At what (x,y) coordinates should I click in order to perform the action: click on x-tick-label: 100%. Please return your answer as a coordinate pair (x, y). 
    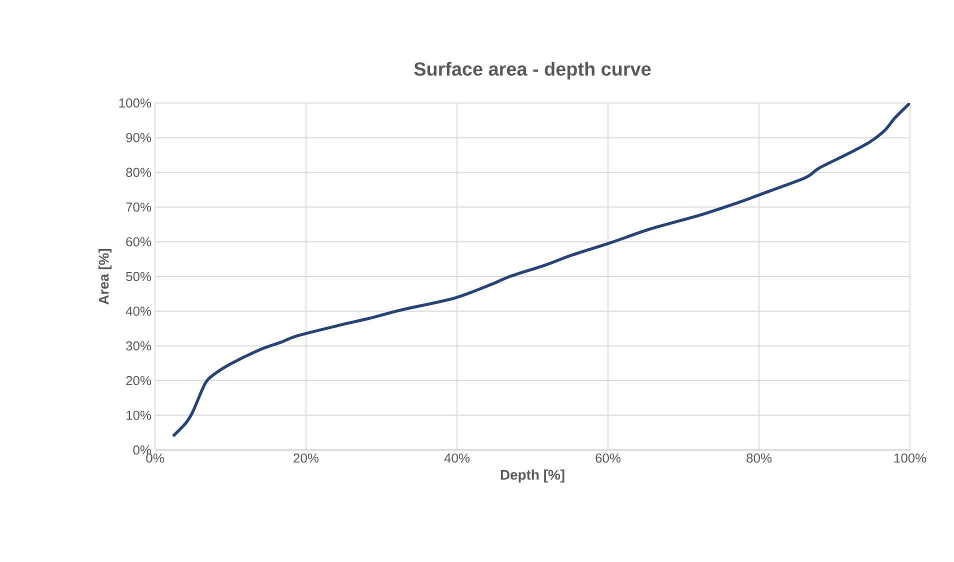
    Looking at the image, I should click on (910, 458).